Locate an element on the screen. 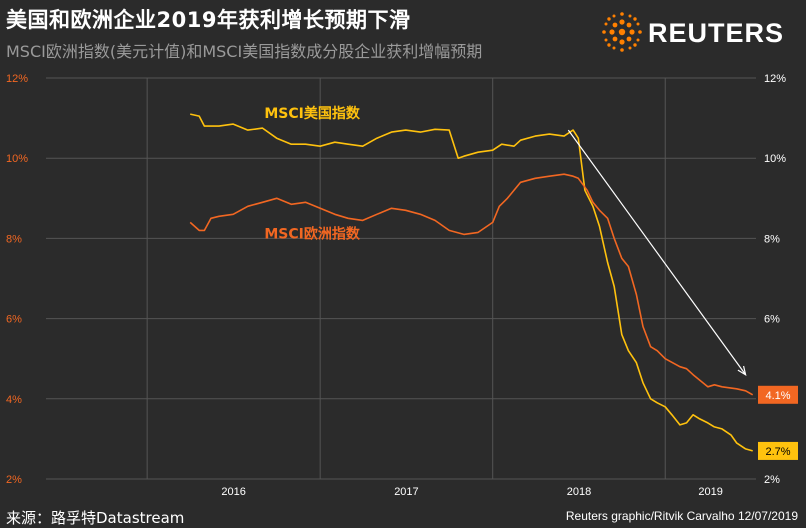  y-tick-label-left: 4% is located at coordinates (14, 400).